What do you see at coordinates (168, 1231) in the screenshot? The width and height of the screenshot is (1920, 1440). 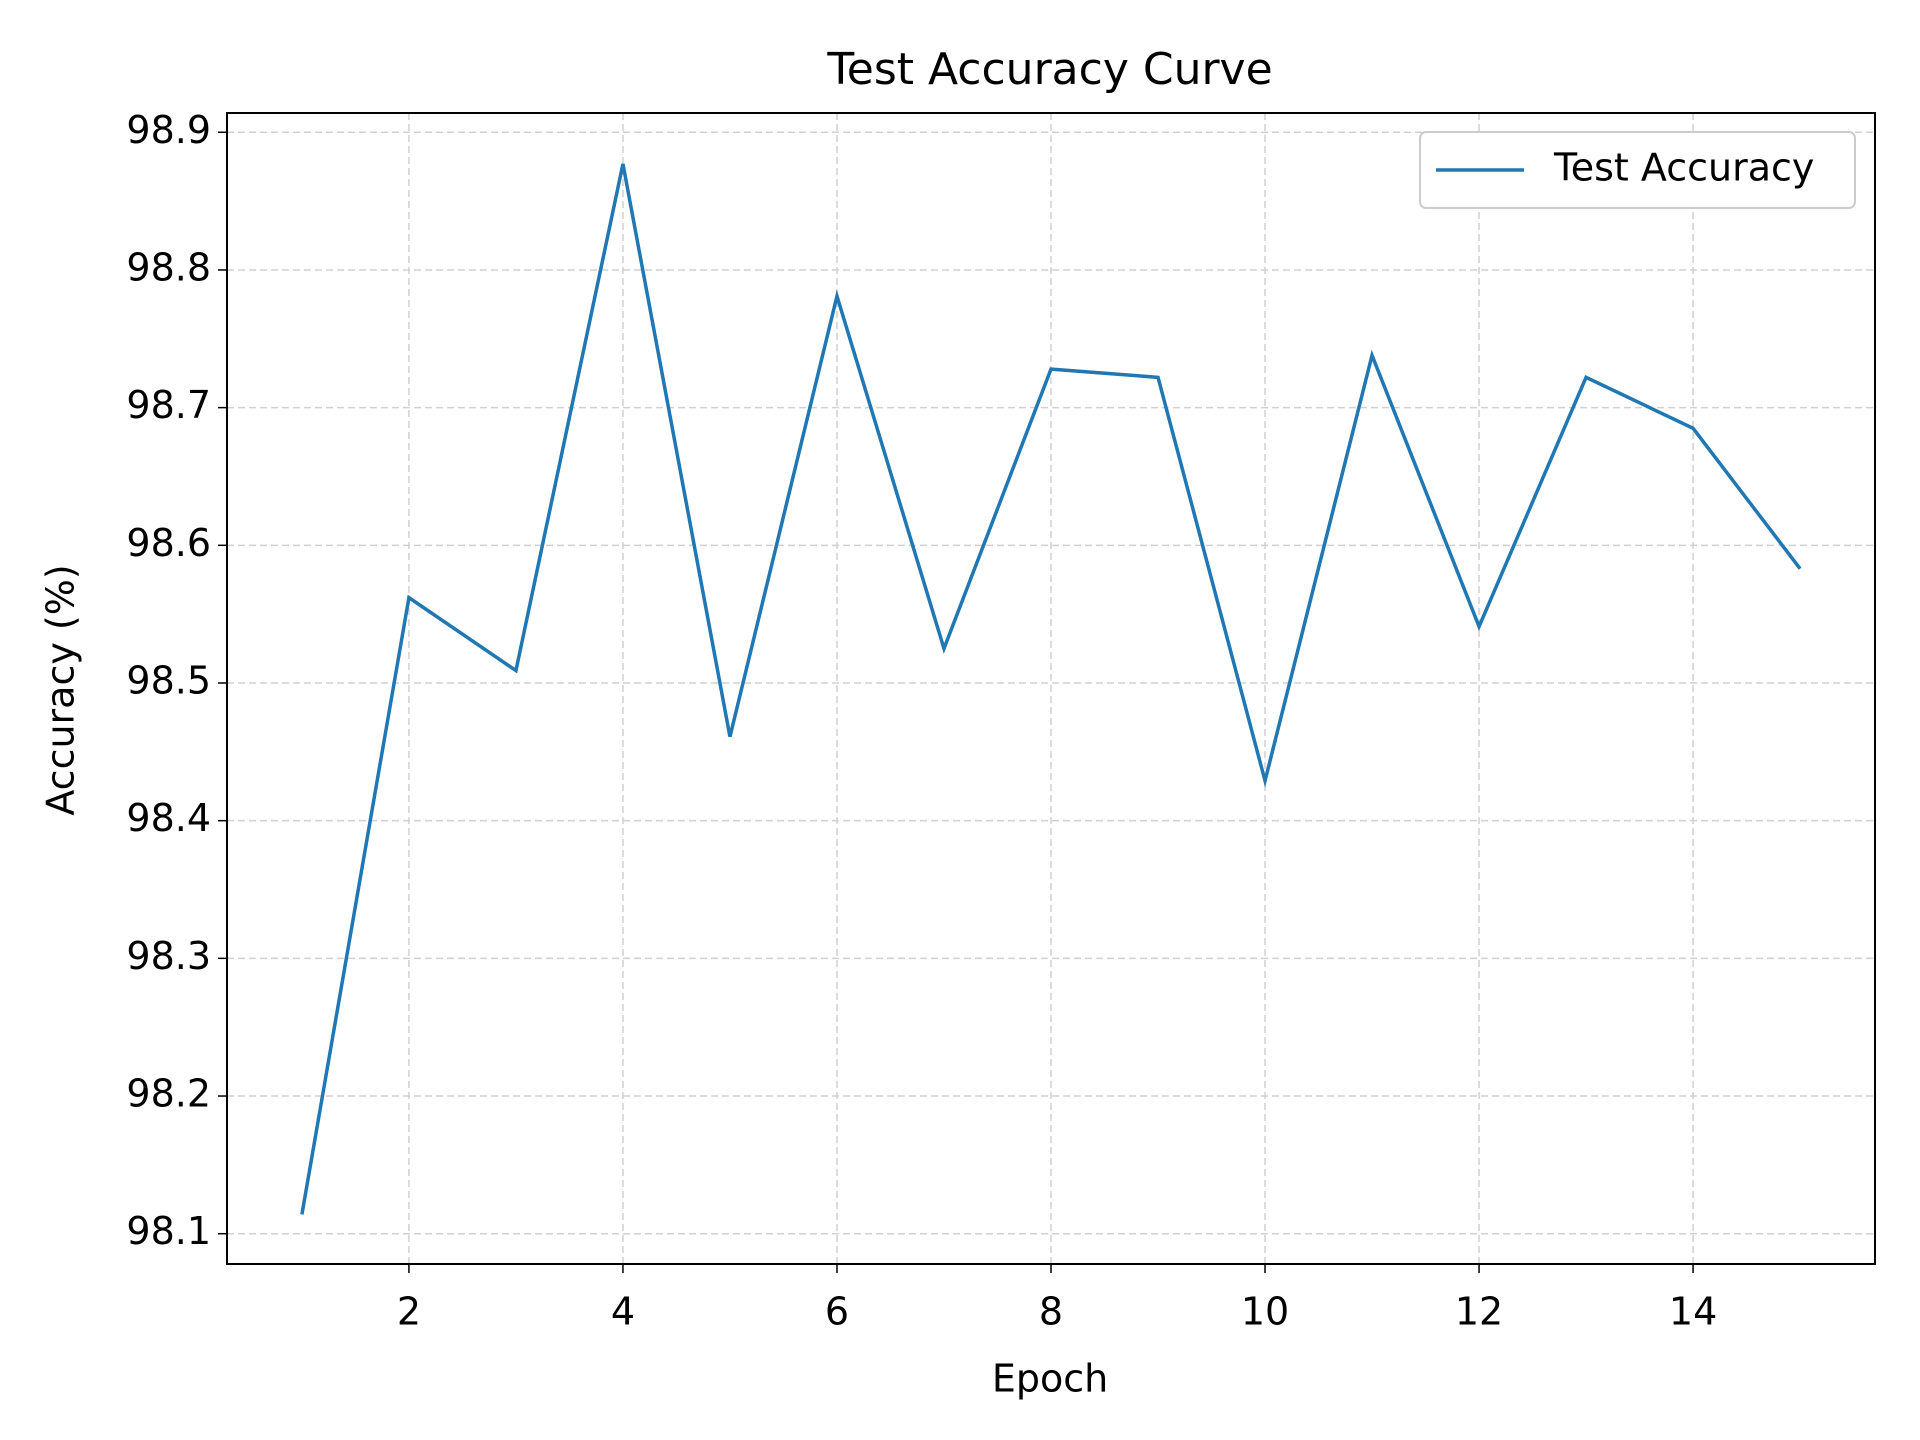 I see `y-tick-label: 98.1` at bounding box center [168, 1231].